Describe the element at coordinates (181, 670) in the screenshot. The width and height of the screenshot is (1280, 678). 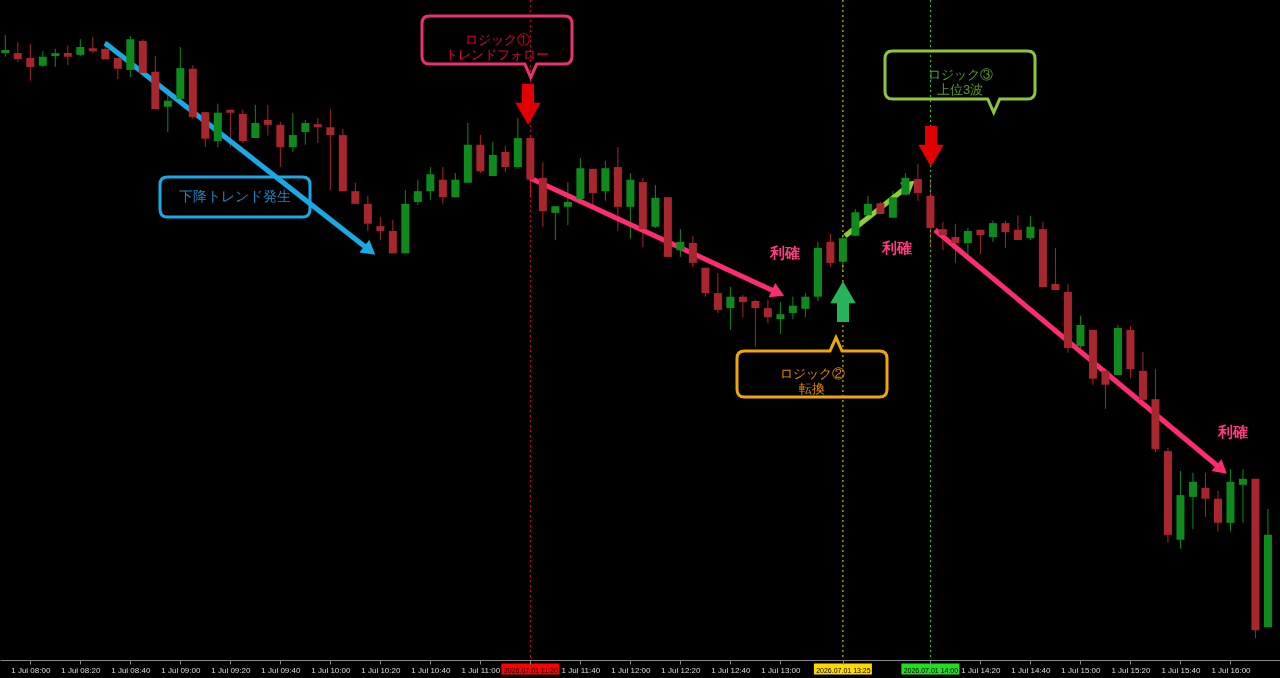
I see `x-tick-label: 1 Jul 09:00` at that location.